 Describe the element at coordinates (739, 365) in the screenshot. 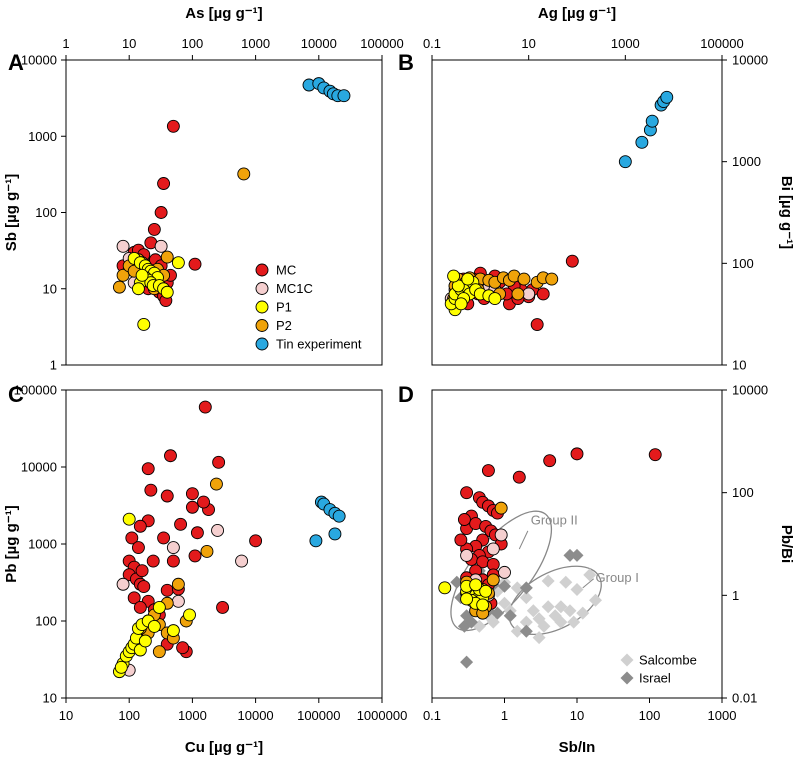

I see `panel-b-ytick-label: 10` at that location.